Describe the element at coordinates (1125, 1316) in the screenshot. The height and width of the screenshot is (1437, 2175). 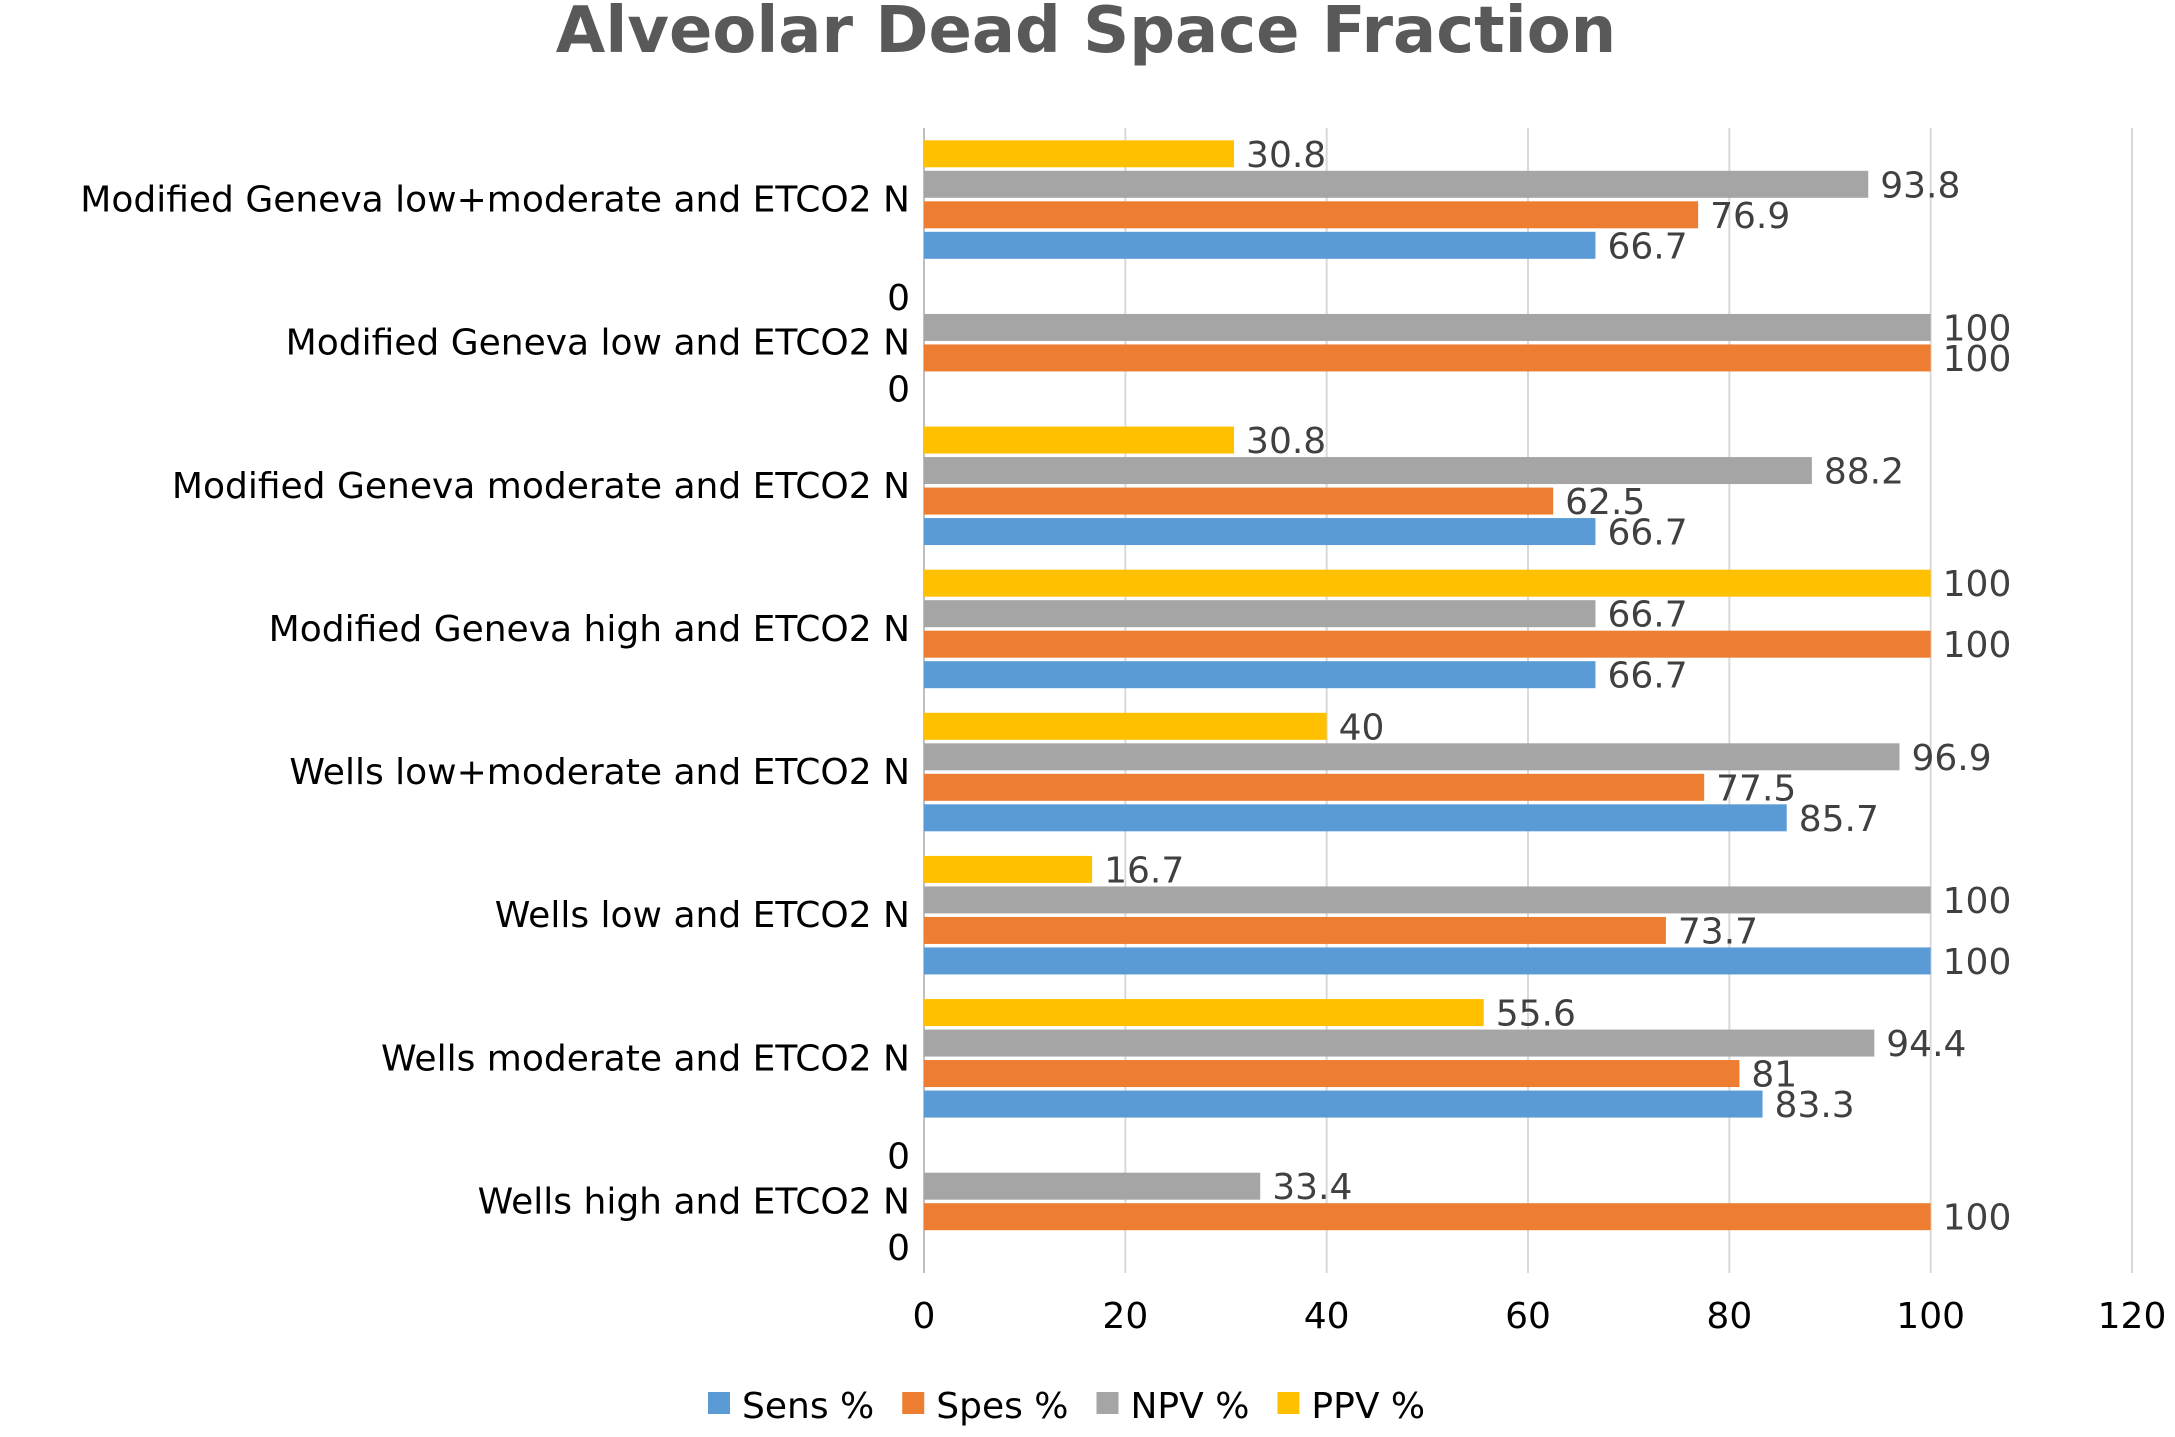
I see `x-tick-label: 20` at that location.